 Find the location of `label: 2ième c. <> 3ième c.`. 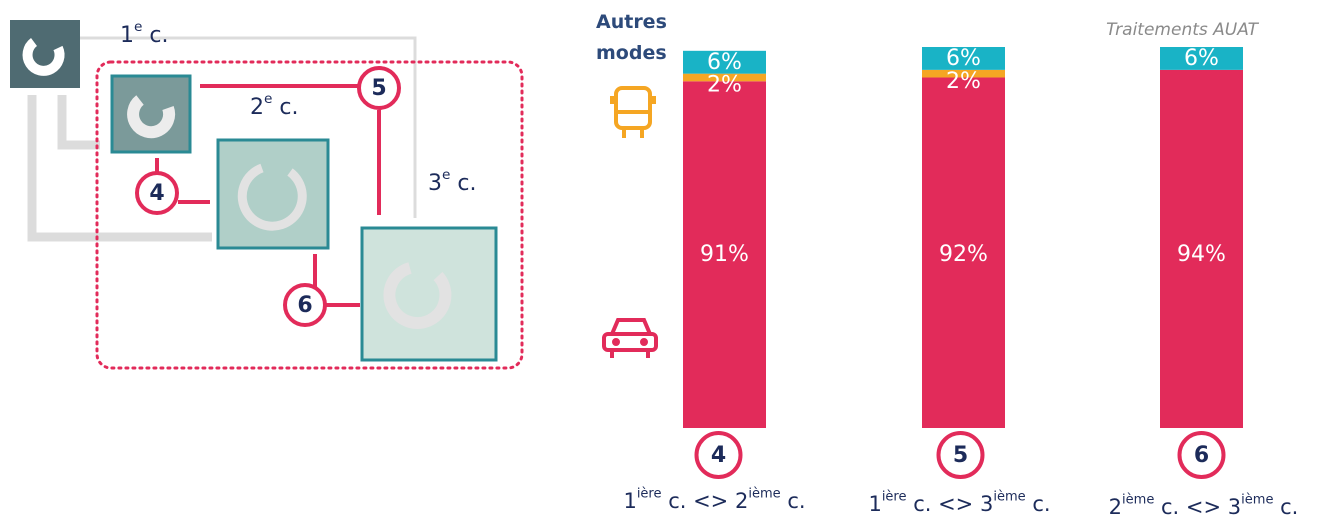

label: 2ième c. <> 3ième c. is located at coordinates (1204, 504).